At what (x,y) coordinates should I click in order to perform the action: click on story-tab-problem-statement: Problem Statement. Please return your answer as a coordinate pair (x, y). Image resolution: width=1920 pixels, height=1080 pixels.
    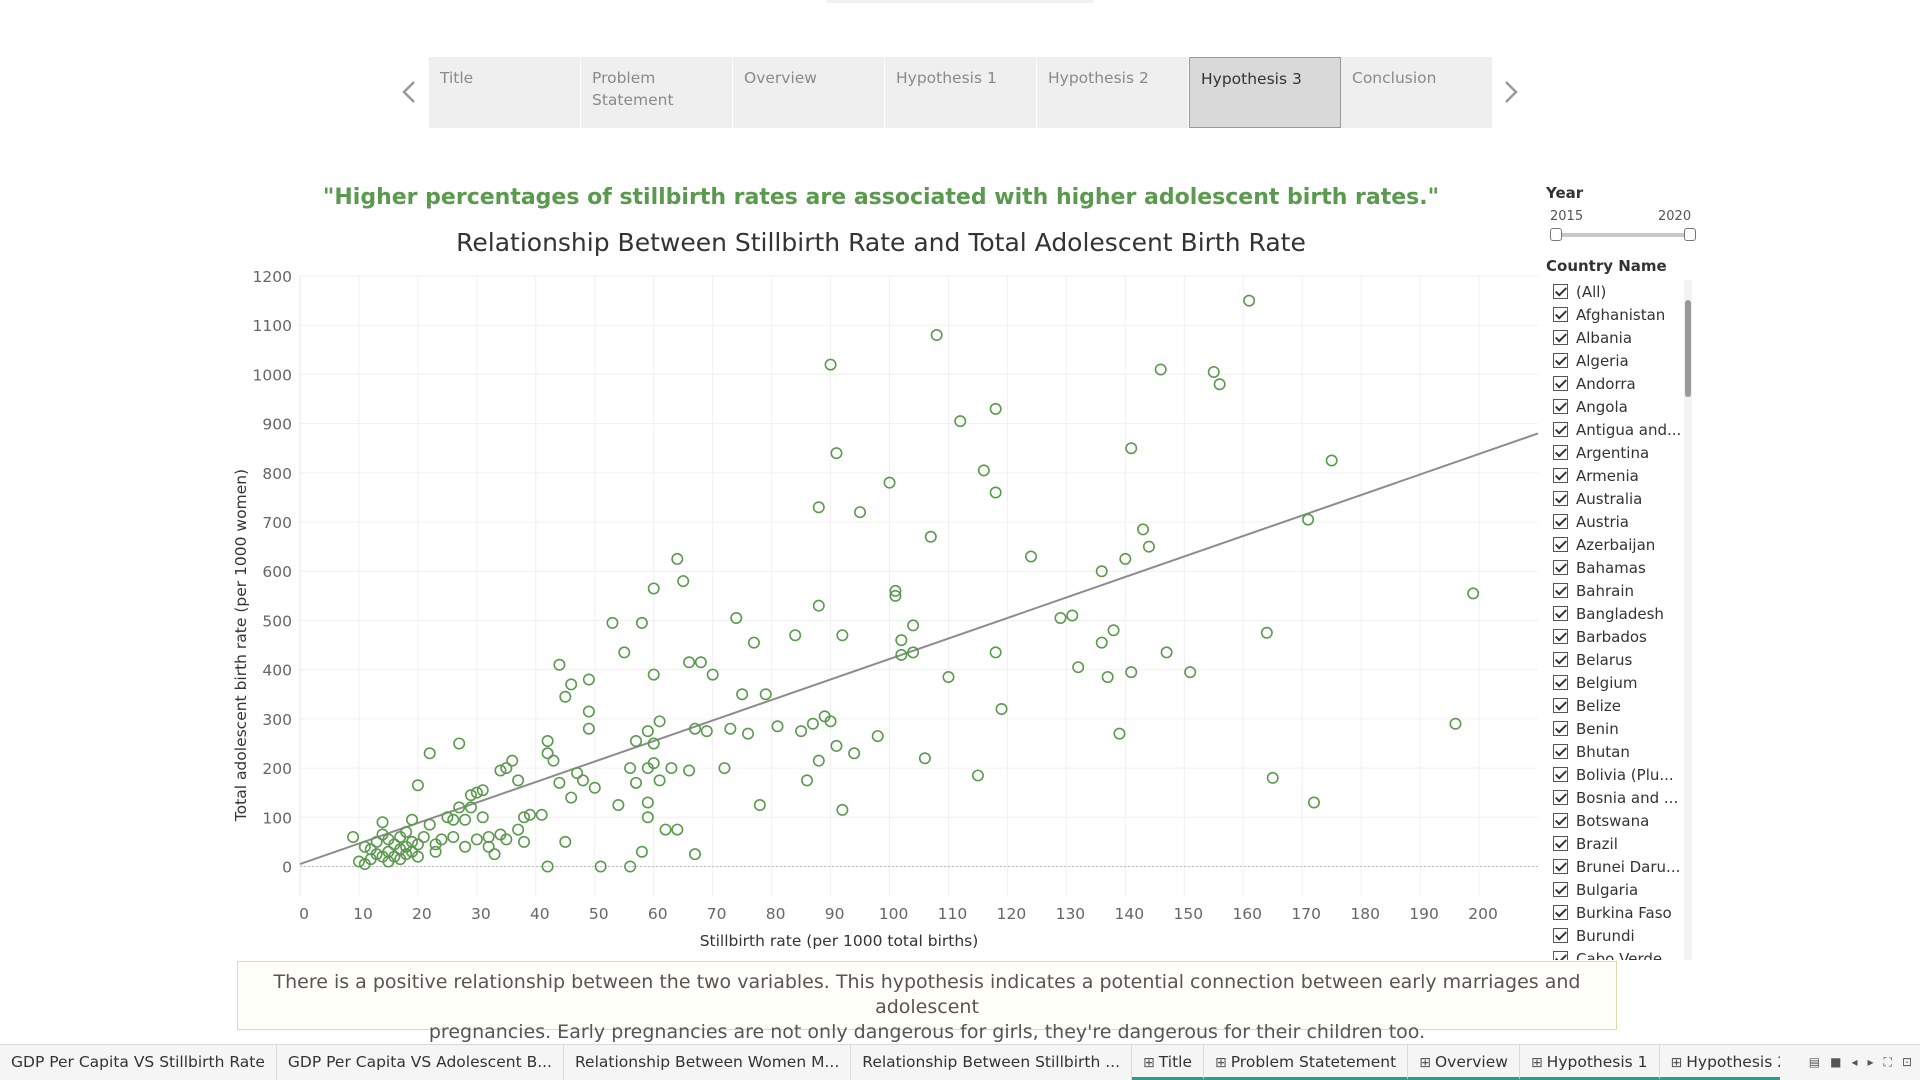
    Looking at the image, I should click on (657, 92).